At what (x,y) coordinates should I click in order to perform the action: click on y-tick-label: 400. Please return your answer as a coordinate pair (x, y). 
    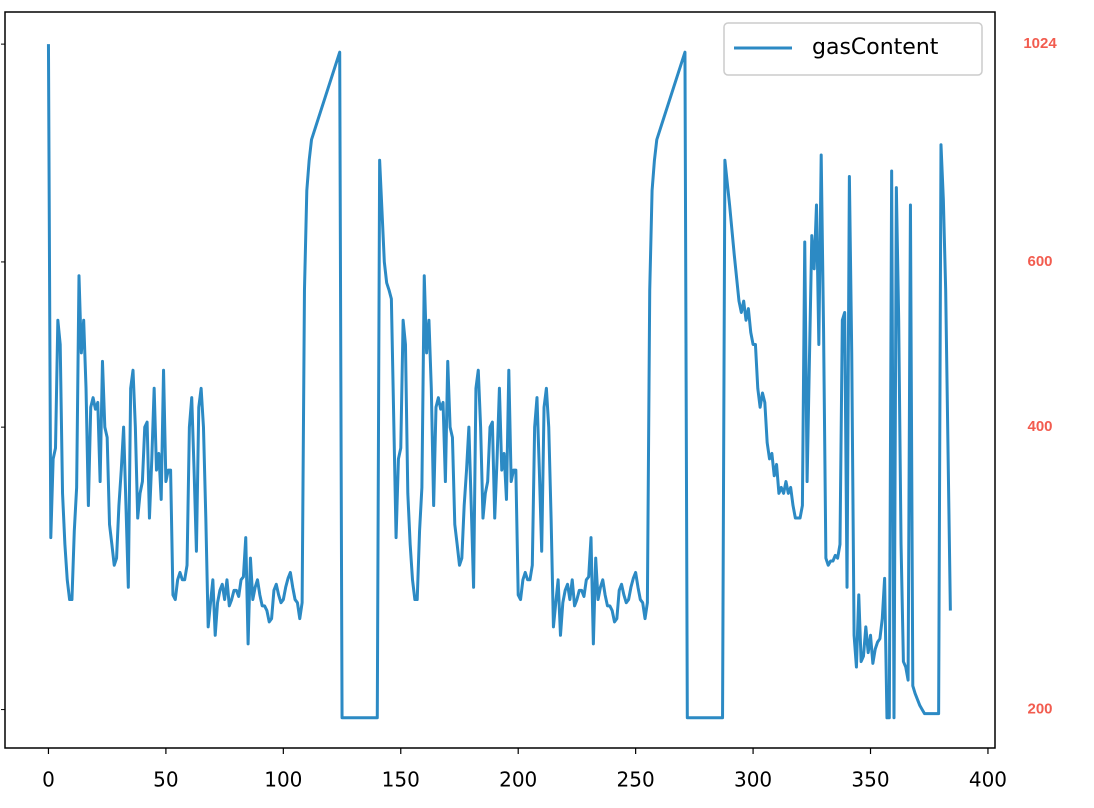
    Looking at the image, I should click on (1039, 426).